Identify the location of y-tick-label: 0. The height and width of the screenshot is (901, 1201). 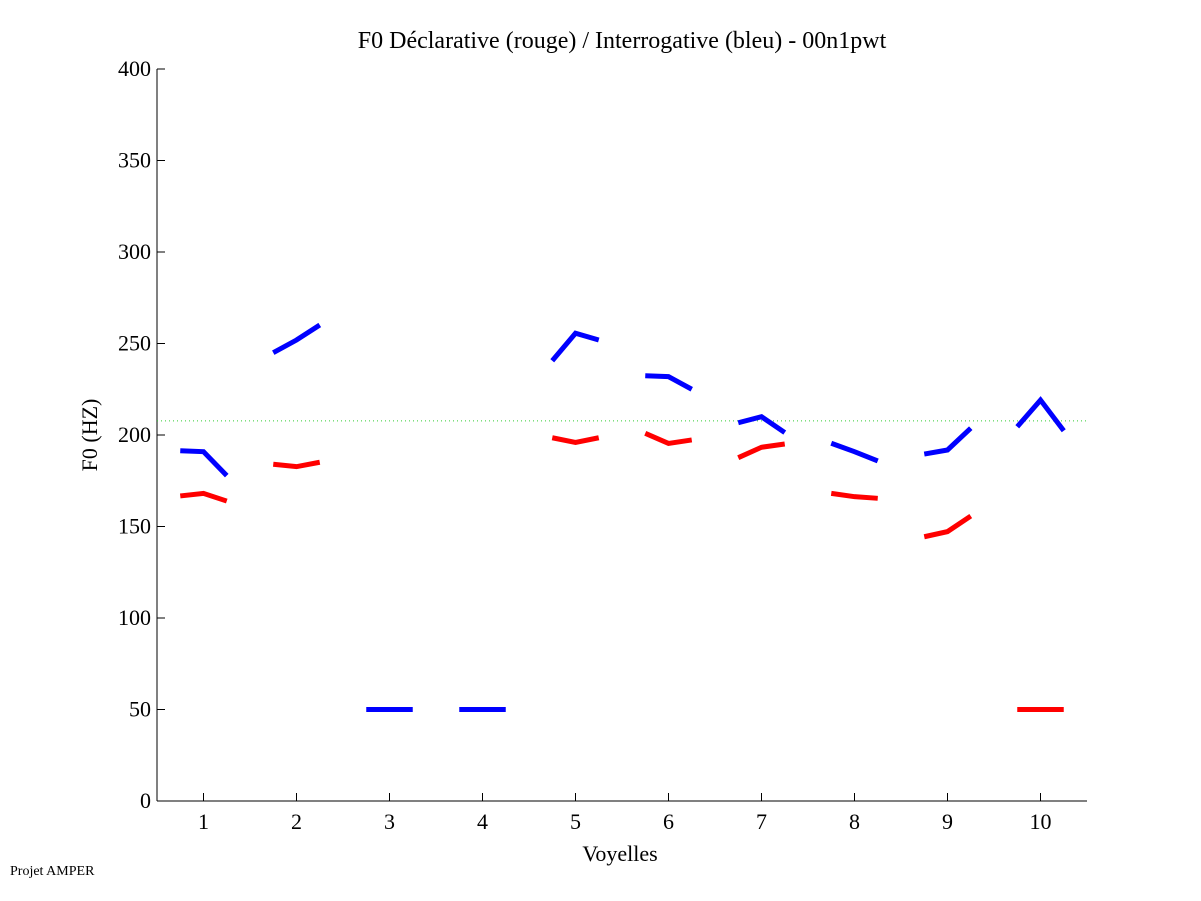
(145, 800).